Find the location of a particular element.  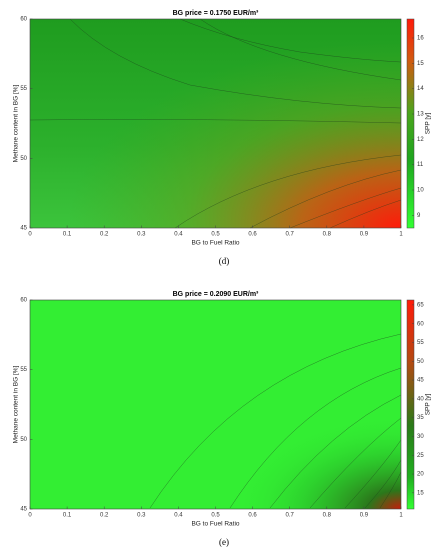

chart-title: BG price = 0.1750 EUR/m³ is located at coordinates (216, 13).